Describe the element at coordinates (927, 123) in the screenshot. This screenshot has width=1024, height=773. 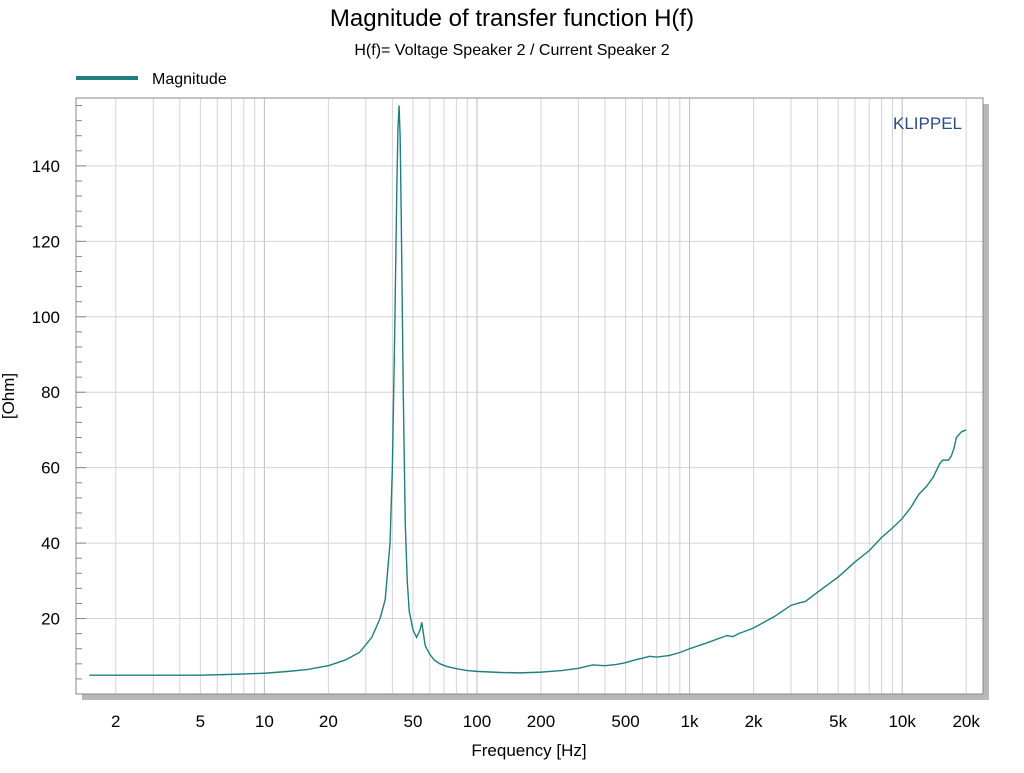
I see `klippel-watermark: KLIPPEL` at that location.